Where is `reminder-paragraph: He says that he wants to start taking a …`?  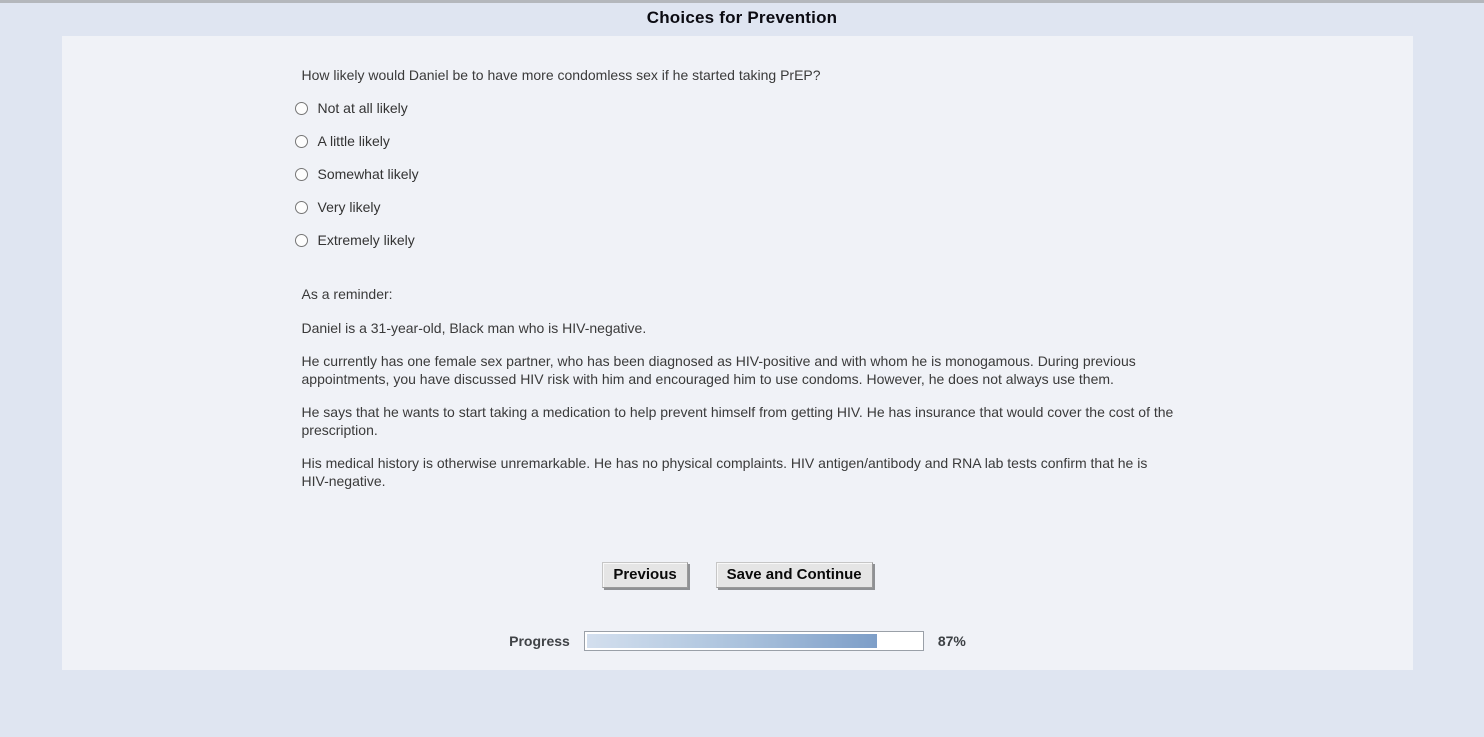 reminder-paragraph: He says that he wants to start taking a … is located at coordinates (737, 421).